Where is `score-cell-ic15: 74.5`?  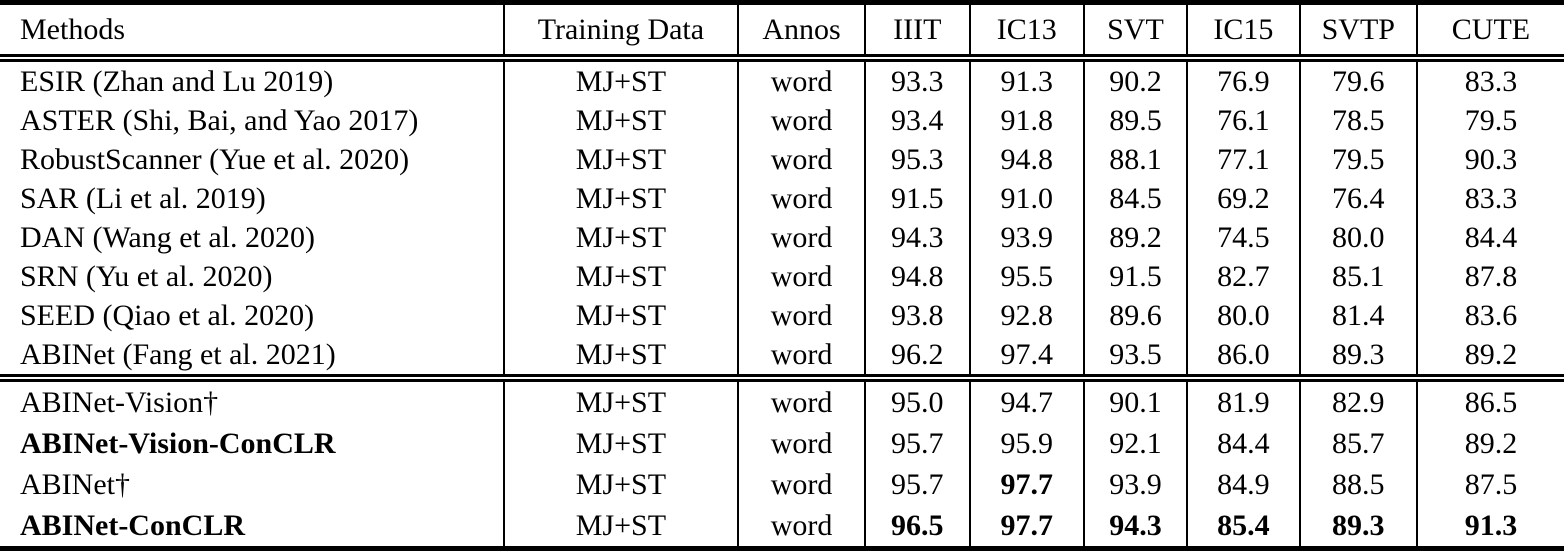 score-cell-ic15: 74.5 is located at coordinates (1243, 237).